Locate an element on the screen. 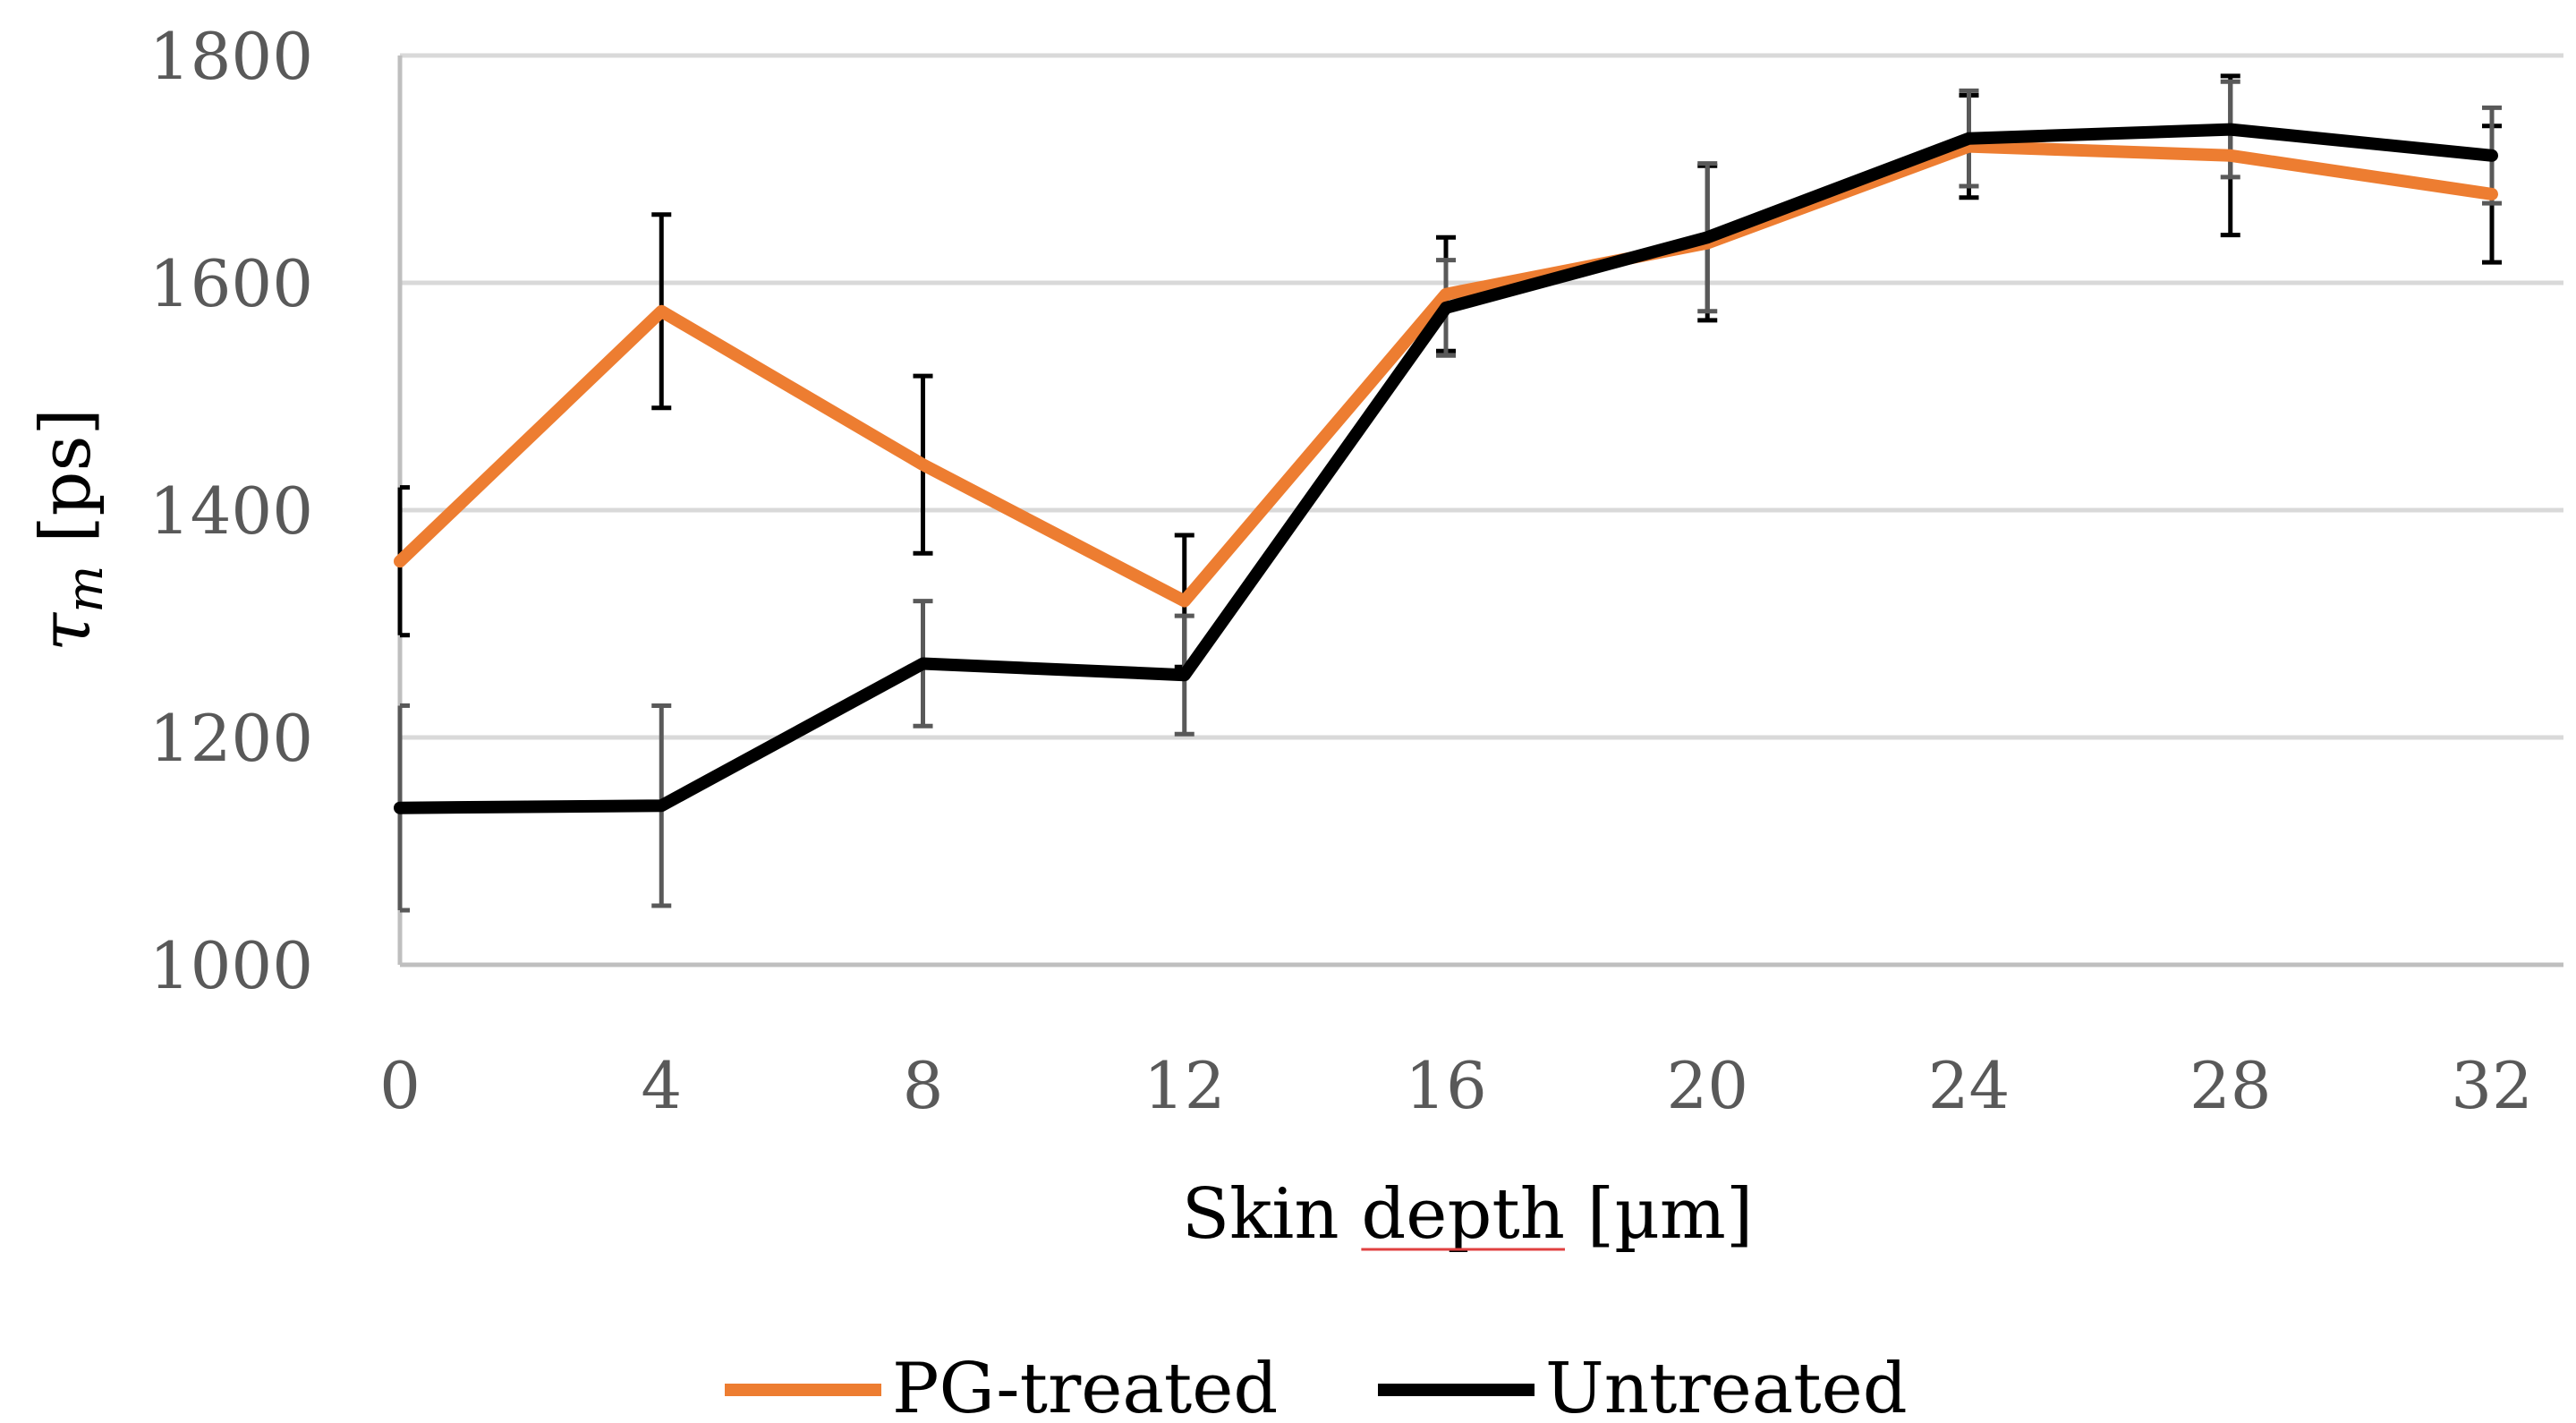  y-axis-subscript: m is located at coordinates (85, 589).